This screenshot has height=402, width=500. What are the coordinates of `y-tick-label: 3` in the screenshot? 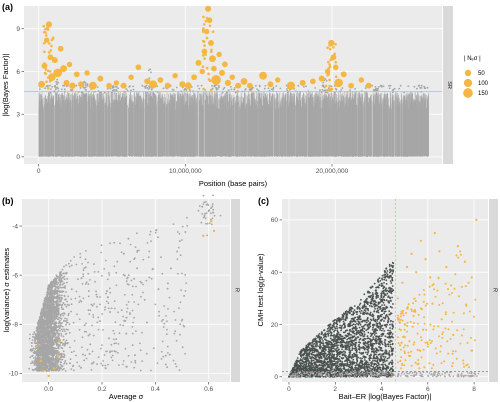 It's located at (18, 114).